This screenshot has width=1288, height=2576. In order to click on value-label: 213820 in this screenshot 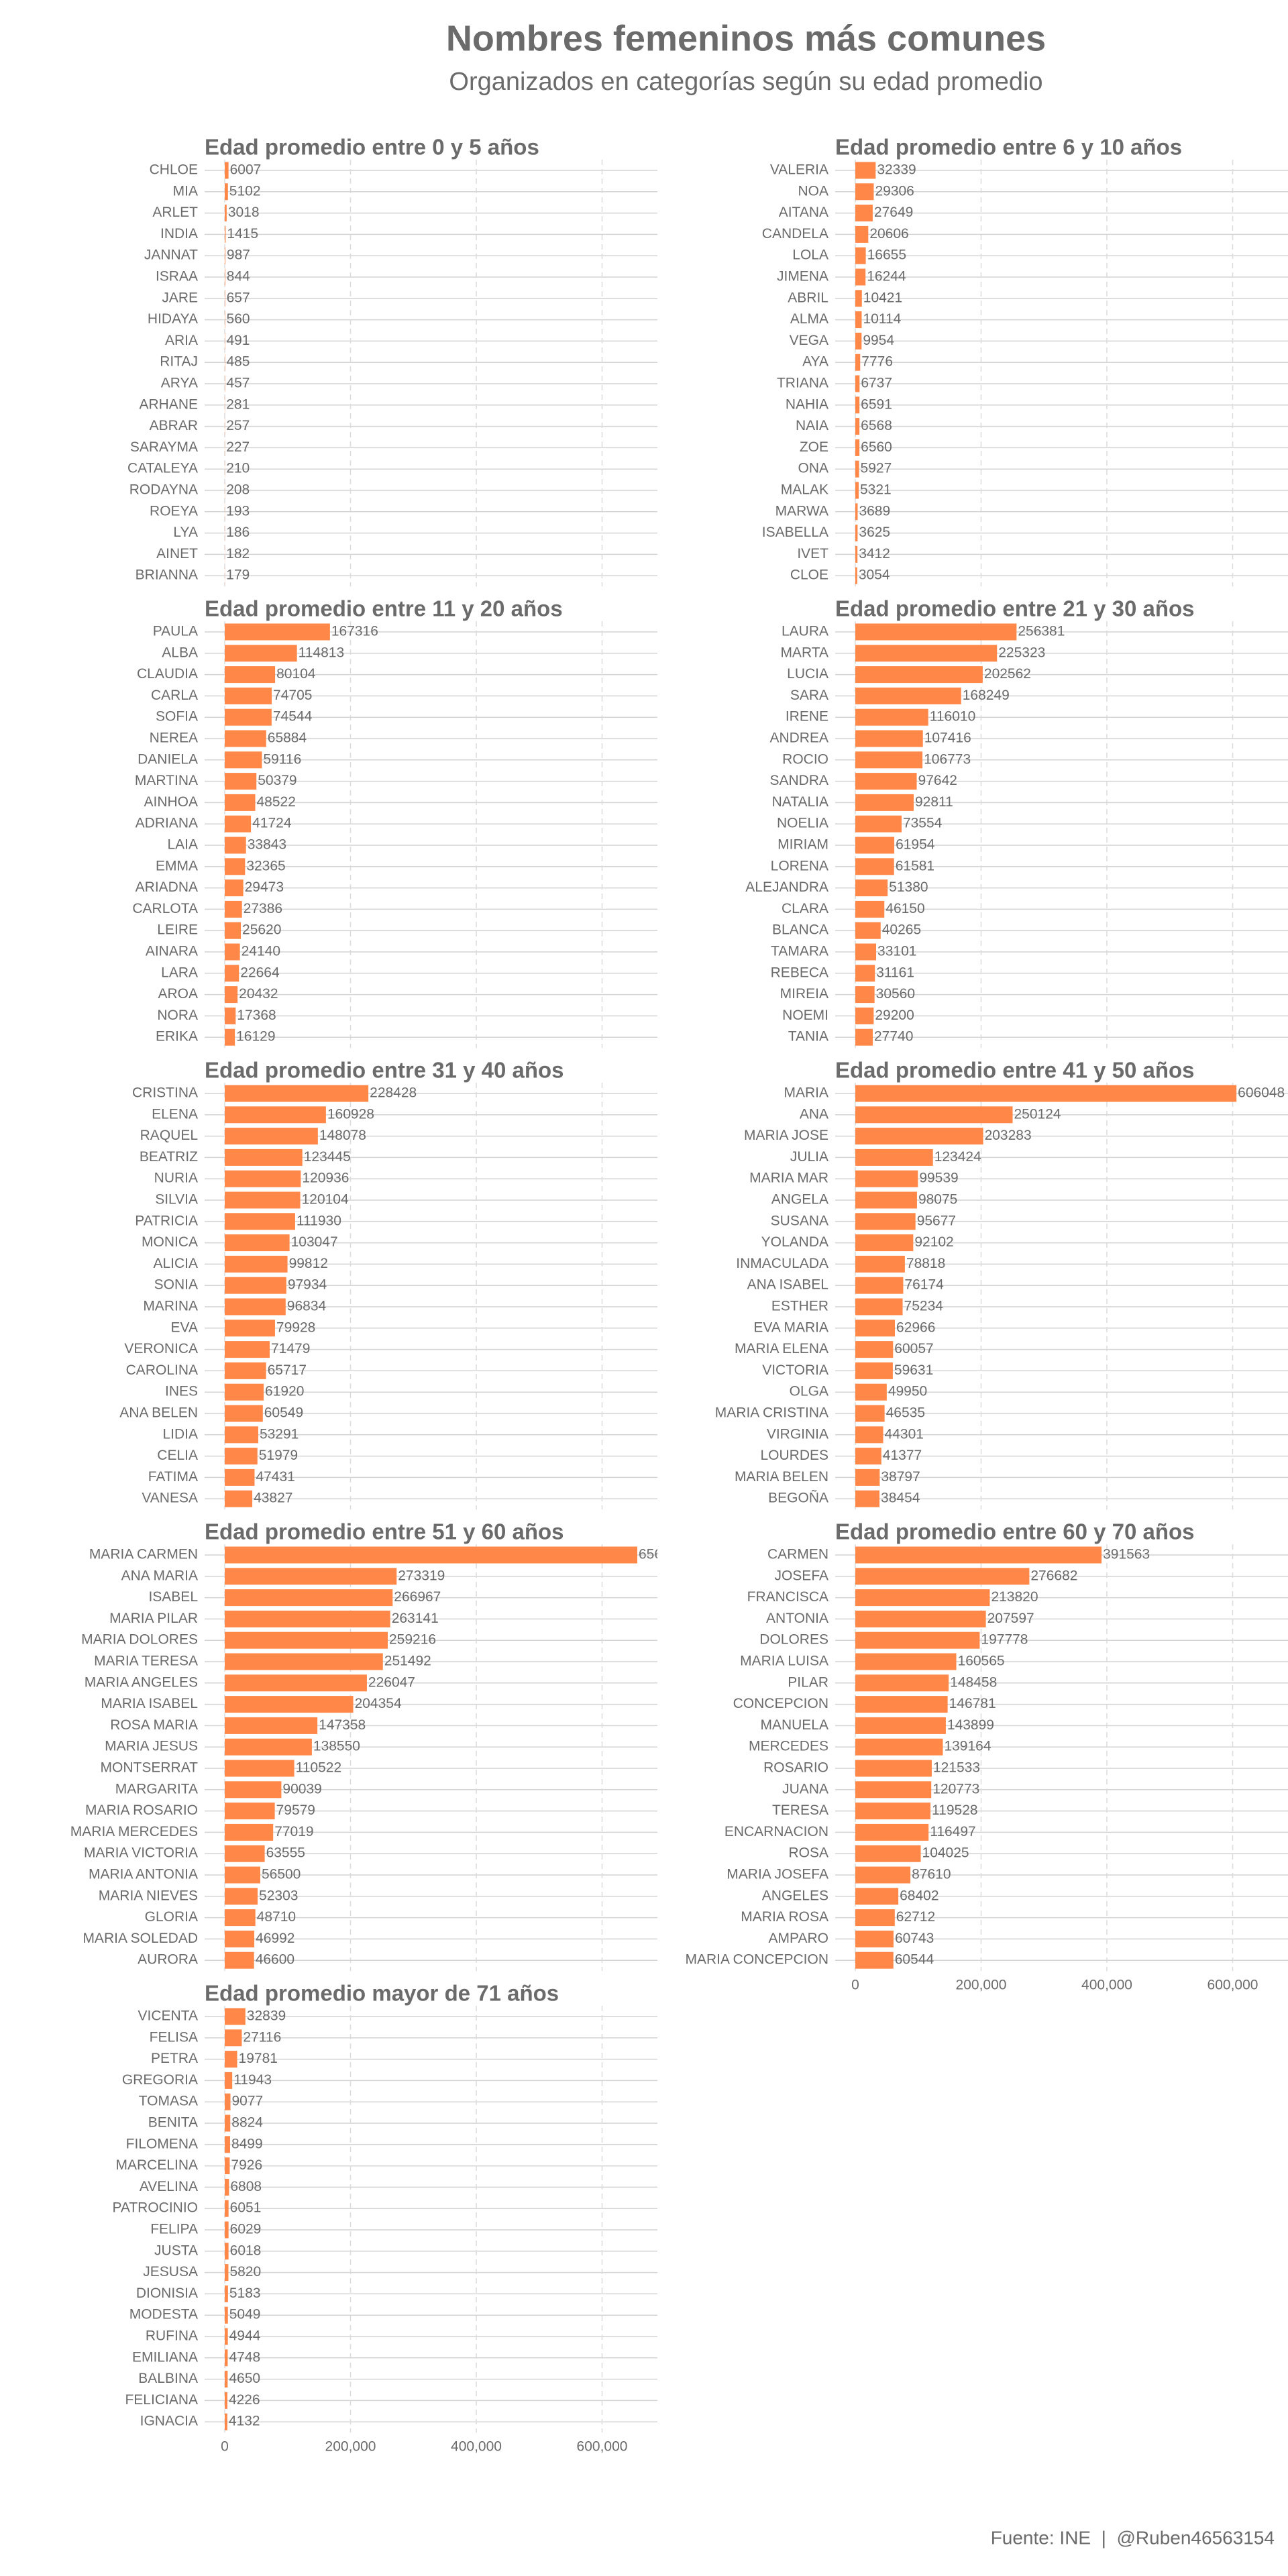, I will do `click(1014, 1597)`.